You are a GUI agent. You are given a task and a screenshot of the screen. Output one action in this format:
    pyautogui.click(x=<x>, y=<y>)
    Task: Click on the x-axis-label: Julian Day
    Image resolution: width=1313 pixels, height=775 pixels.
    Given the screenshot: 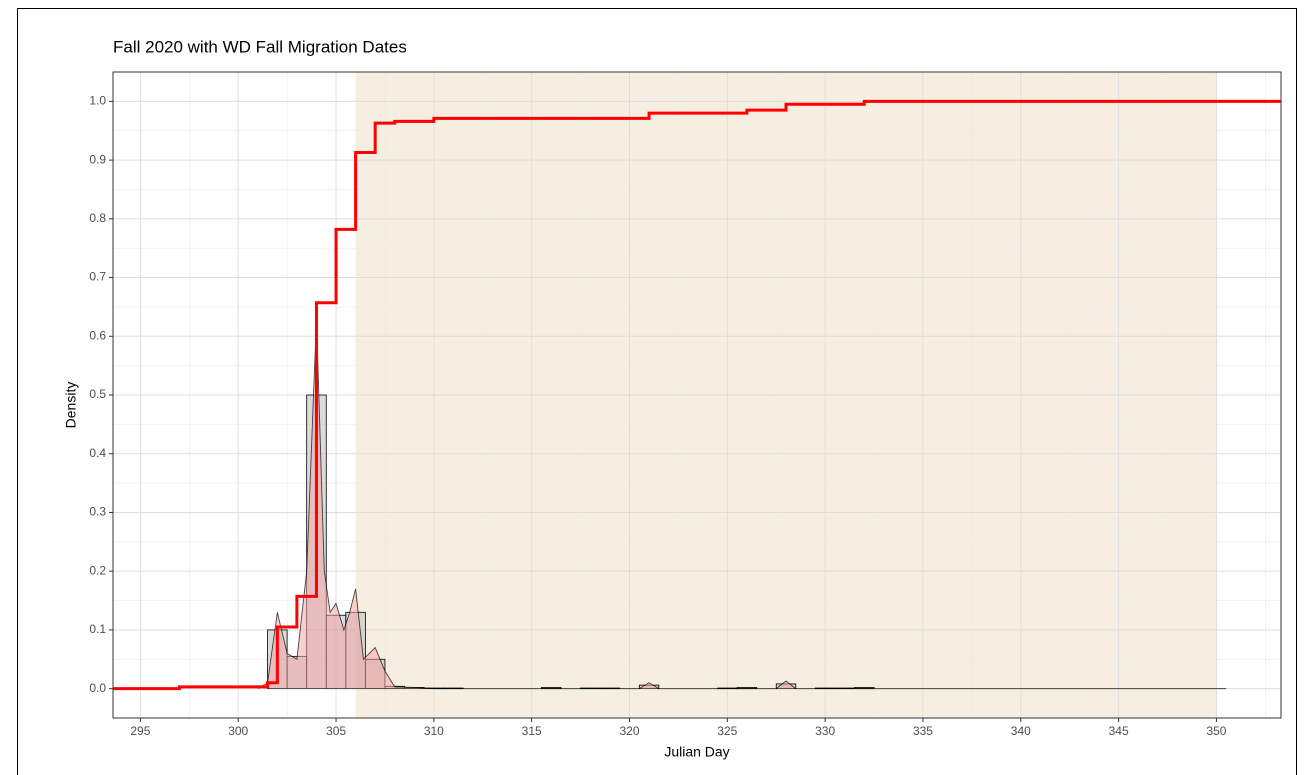 What is the action you would take?
    pyautogui.click(x=696, y=752)
    